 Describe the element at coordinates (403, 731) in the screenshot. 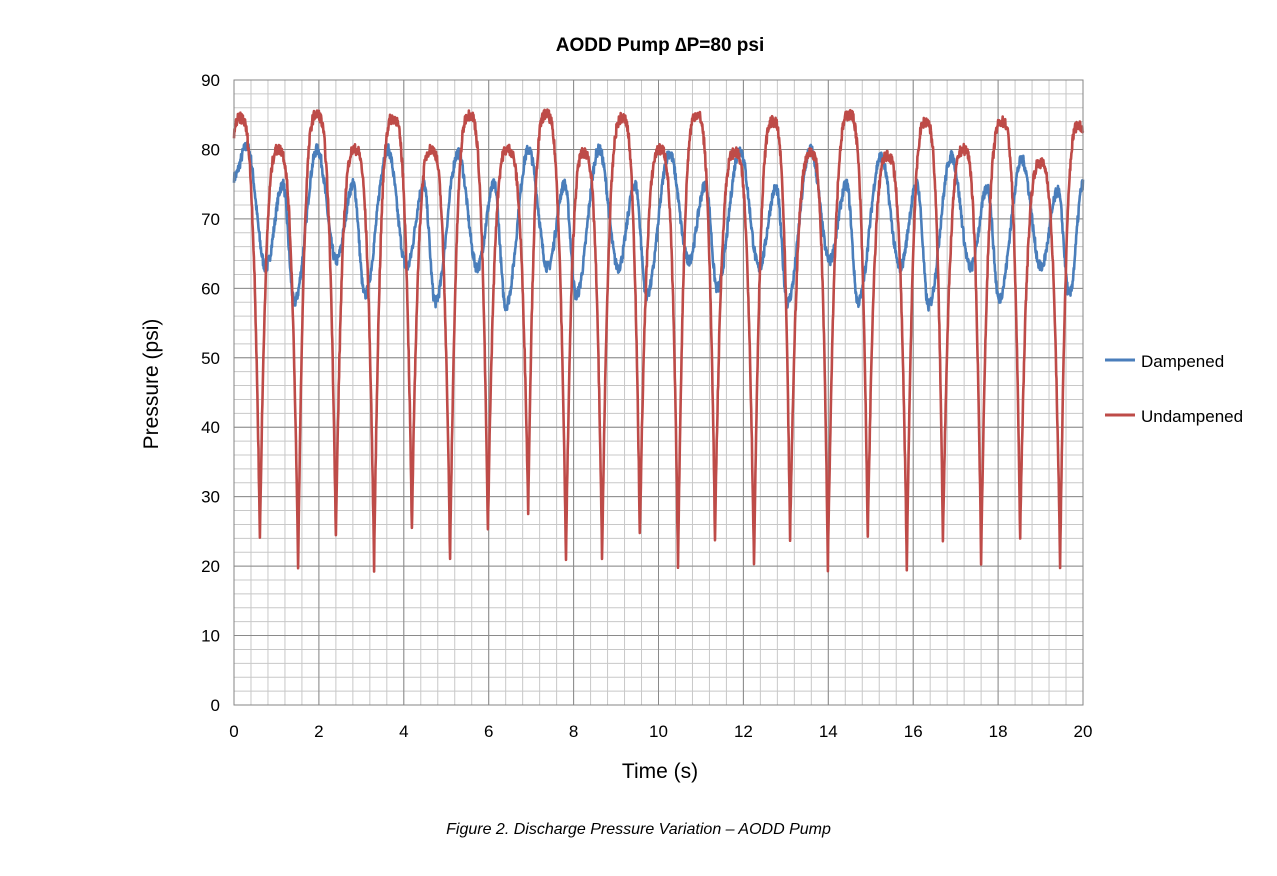

I see `x-tick-label: 4` at that location.